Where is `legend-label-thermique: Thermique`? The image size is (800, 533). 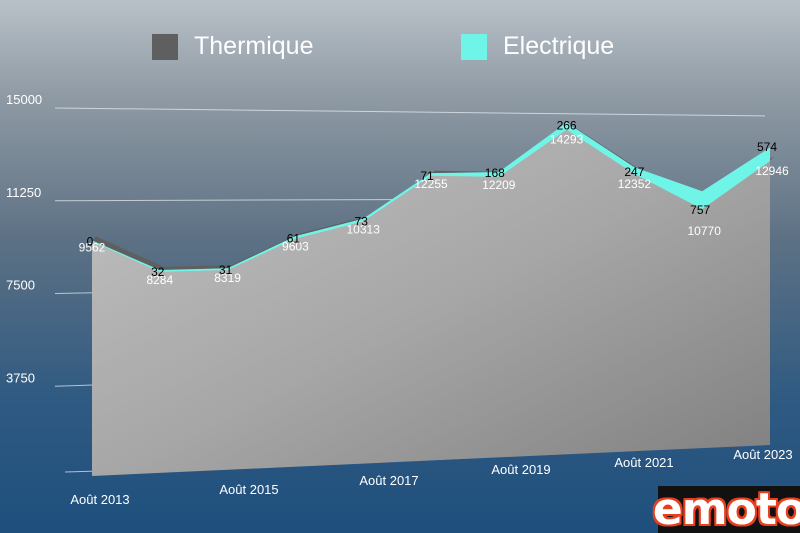
legend-label-thermique: Thermique is located at coordinates (254, 46).